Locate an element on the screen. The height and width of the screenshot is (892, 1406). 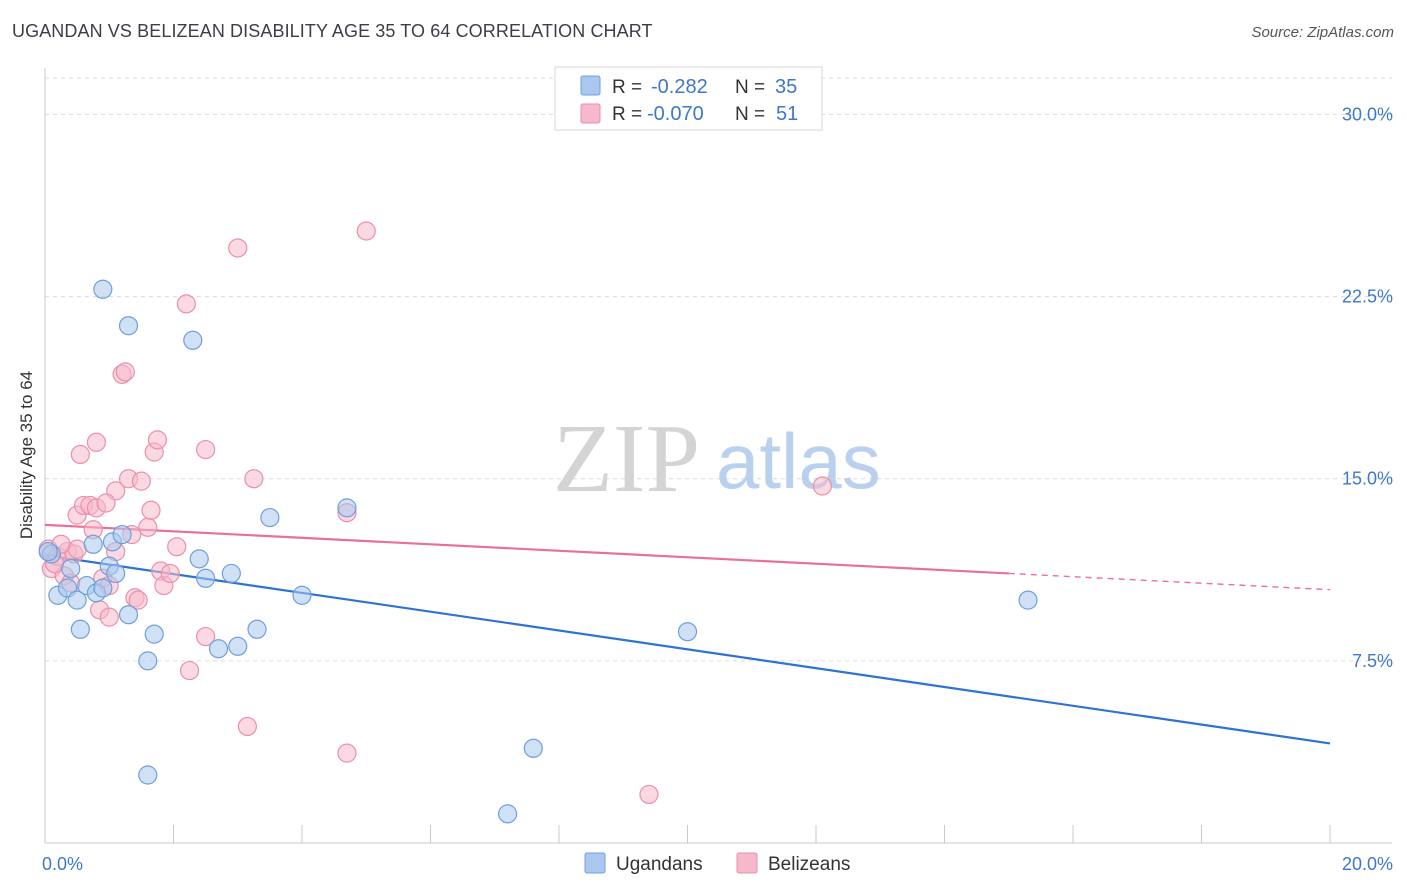
legend-r-value-ugandans: -0.282 is located at coordinates (679, 87).